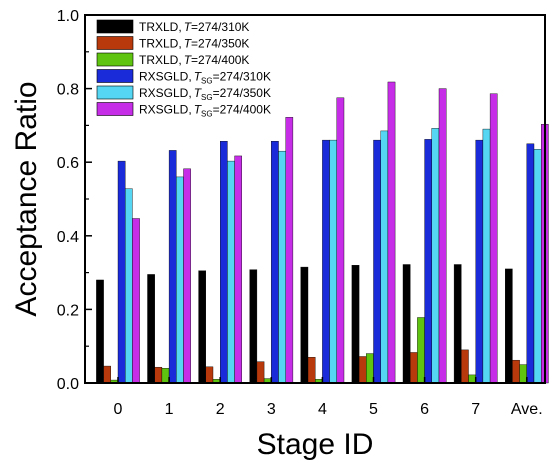  Describe the element at coordinates (205, 94) in the screenshot. I see `legend-label: RXSGLD, TSG=274/350K` at that location.